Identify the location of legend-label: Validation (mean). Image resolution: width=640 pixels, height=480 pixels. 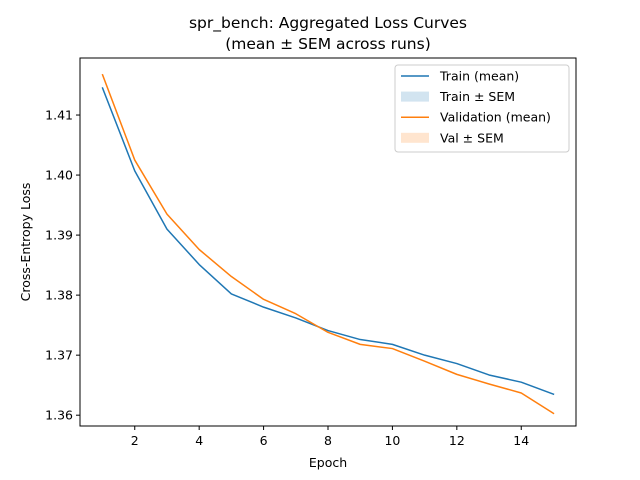
(495, 117).